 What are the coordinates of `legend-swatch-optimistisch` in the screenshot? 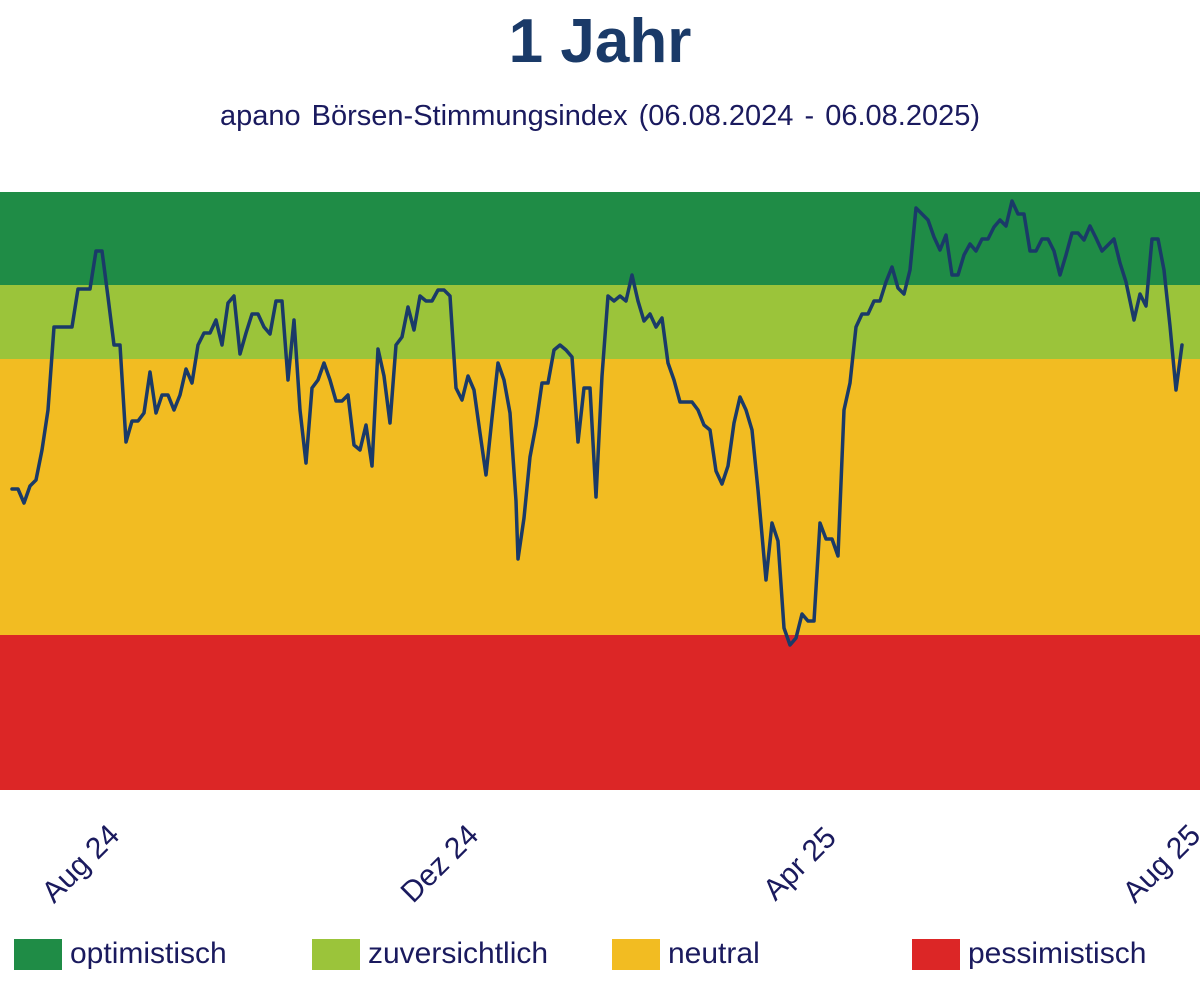 It's located at (38, 954).